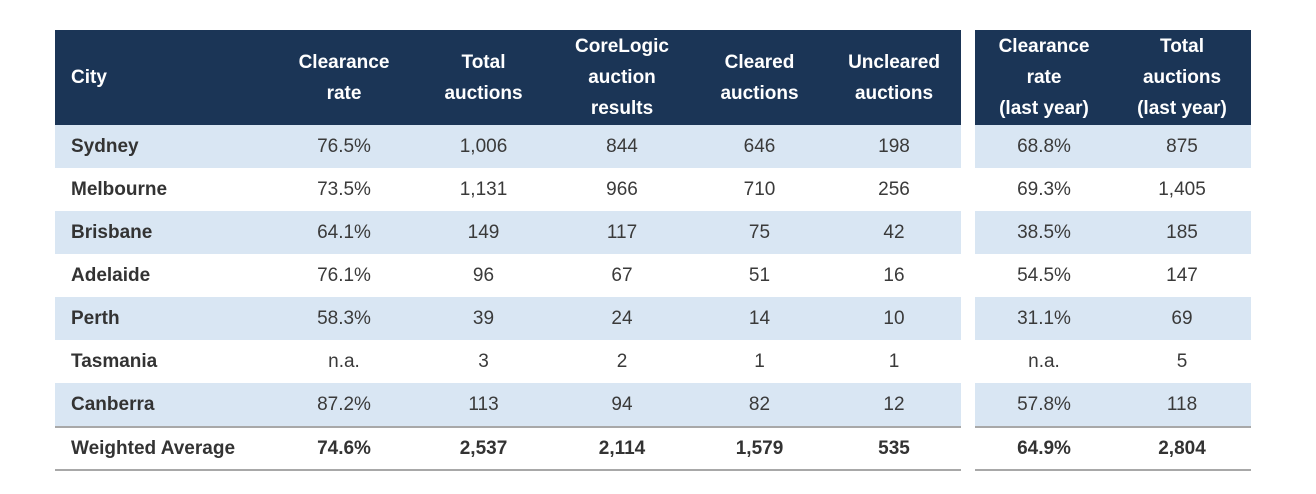 The image size is (1316, 494). I want to click on cleared-auctions-cell: 1,579, so click(759, 448).